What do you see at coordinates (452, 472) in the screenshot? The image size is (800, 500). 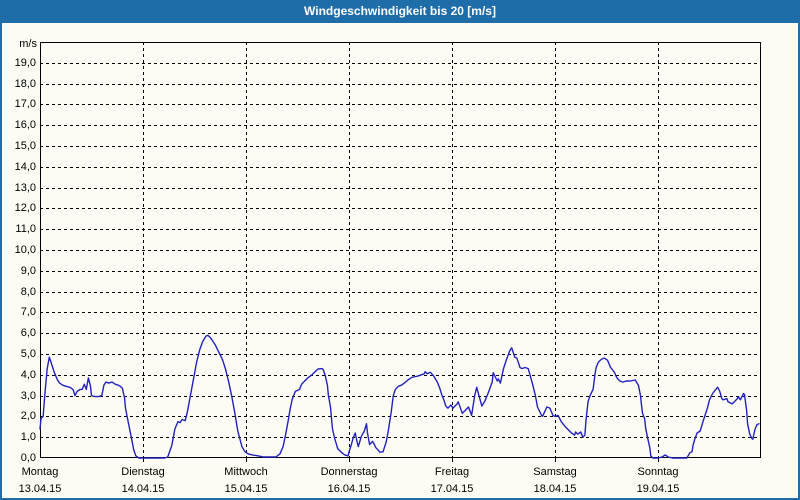 I see `x-day-label: Freitag` at bounding box center [452, 472].